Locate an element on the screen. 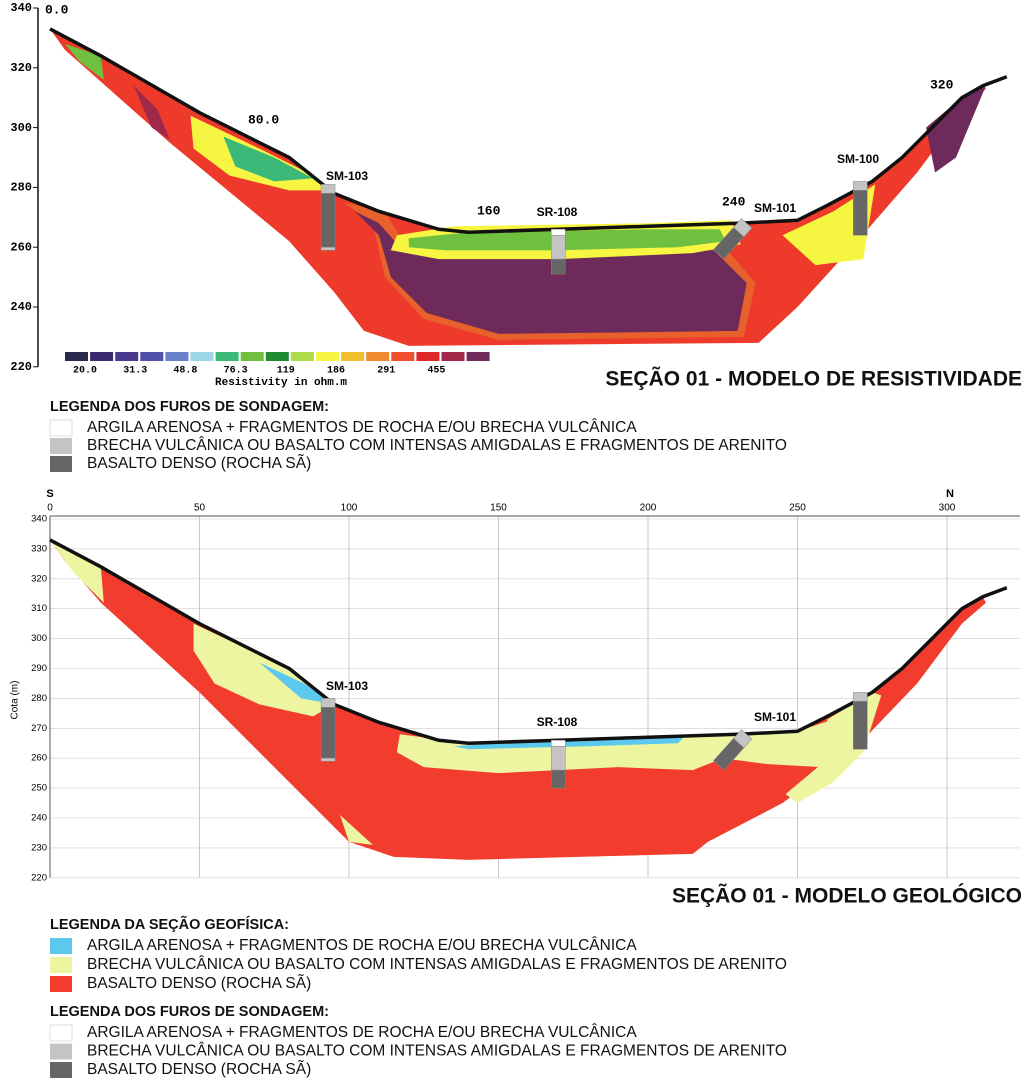 This screenshot has height=1078, width=1024. colorbar-label: 20.0 is located at coordinates (85, 371).